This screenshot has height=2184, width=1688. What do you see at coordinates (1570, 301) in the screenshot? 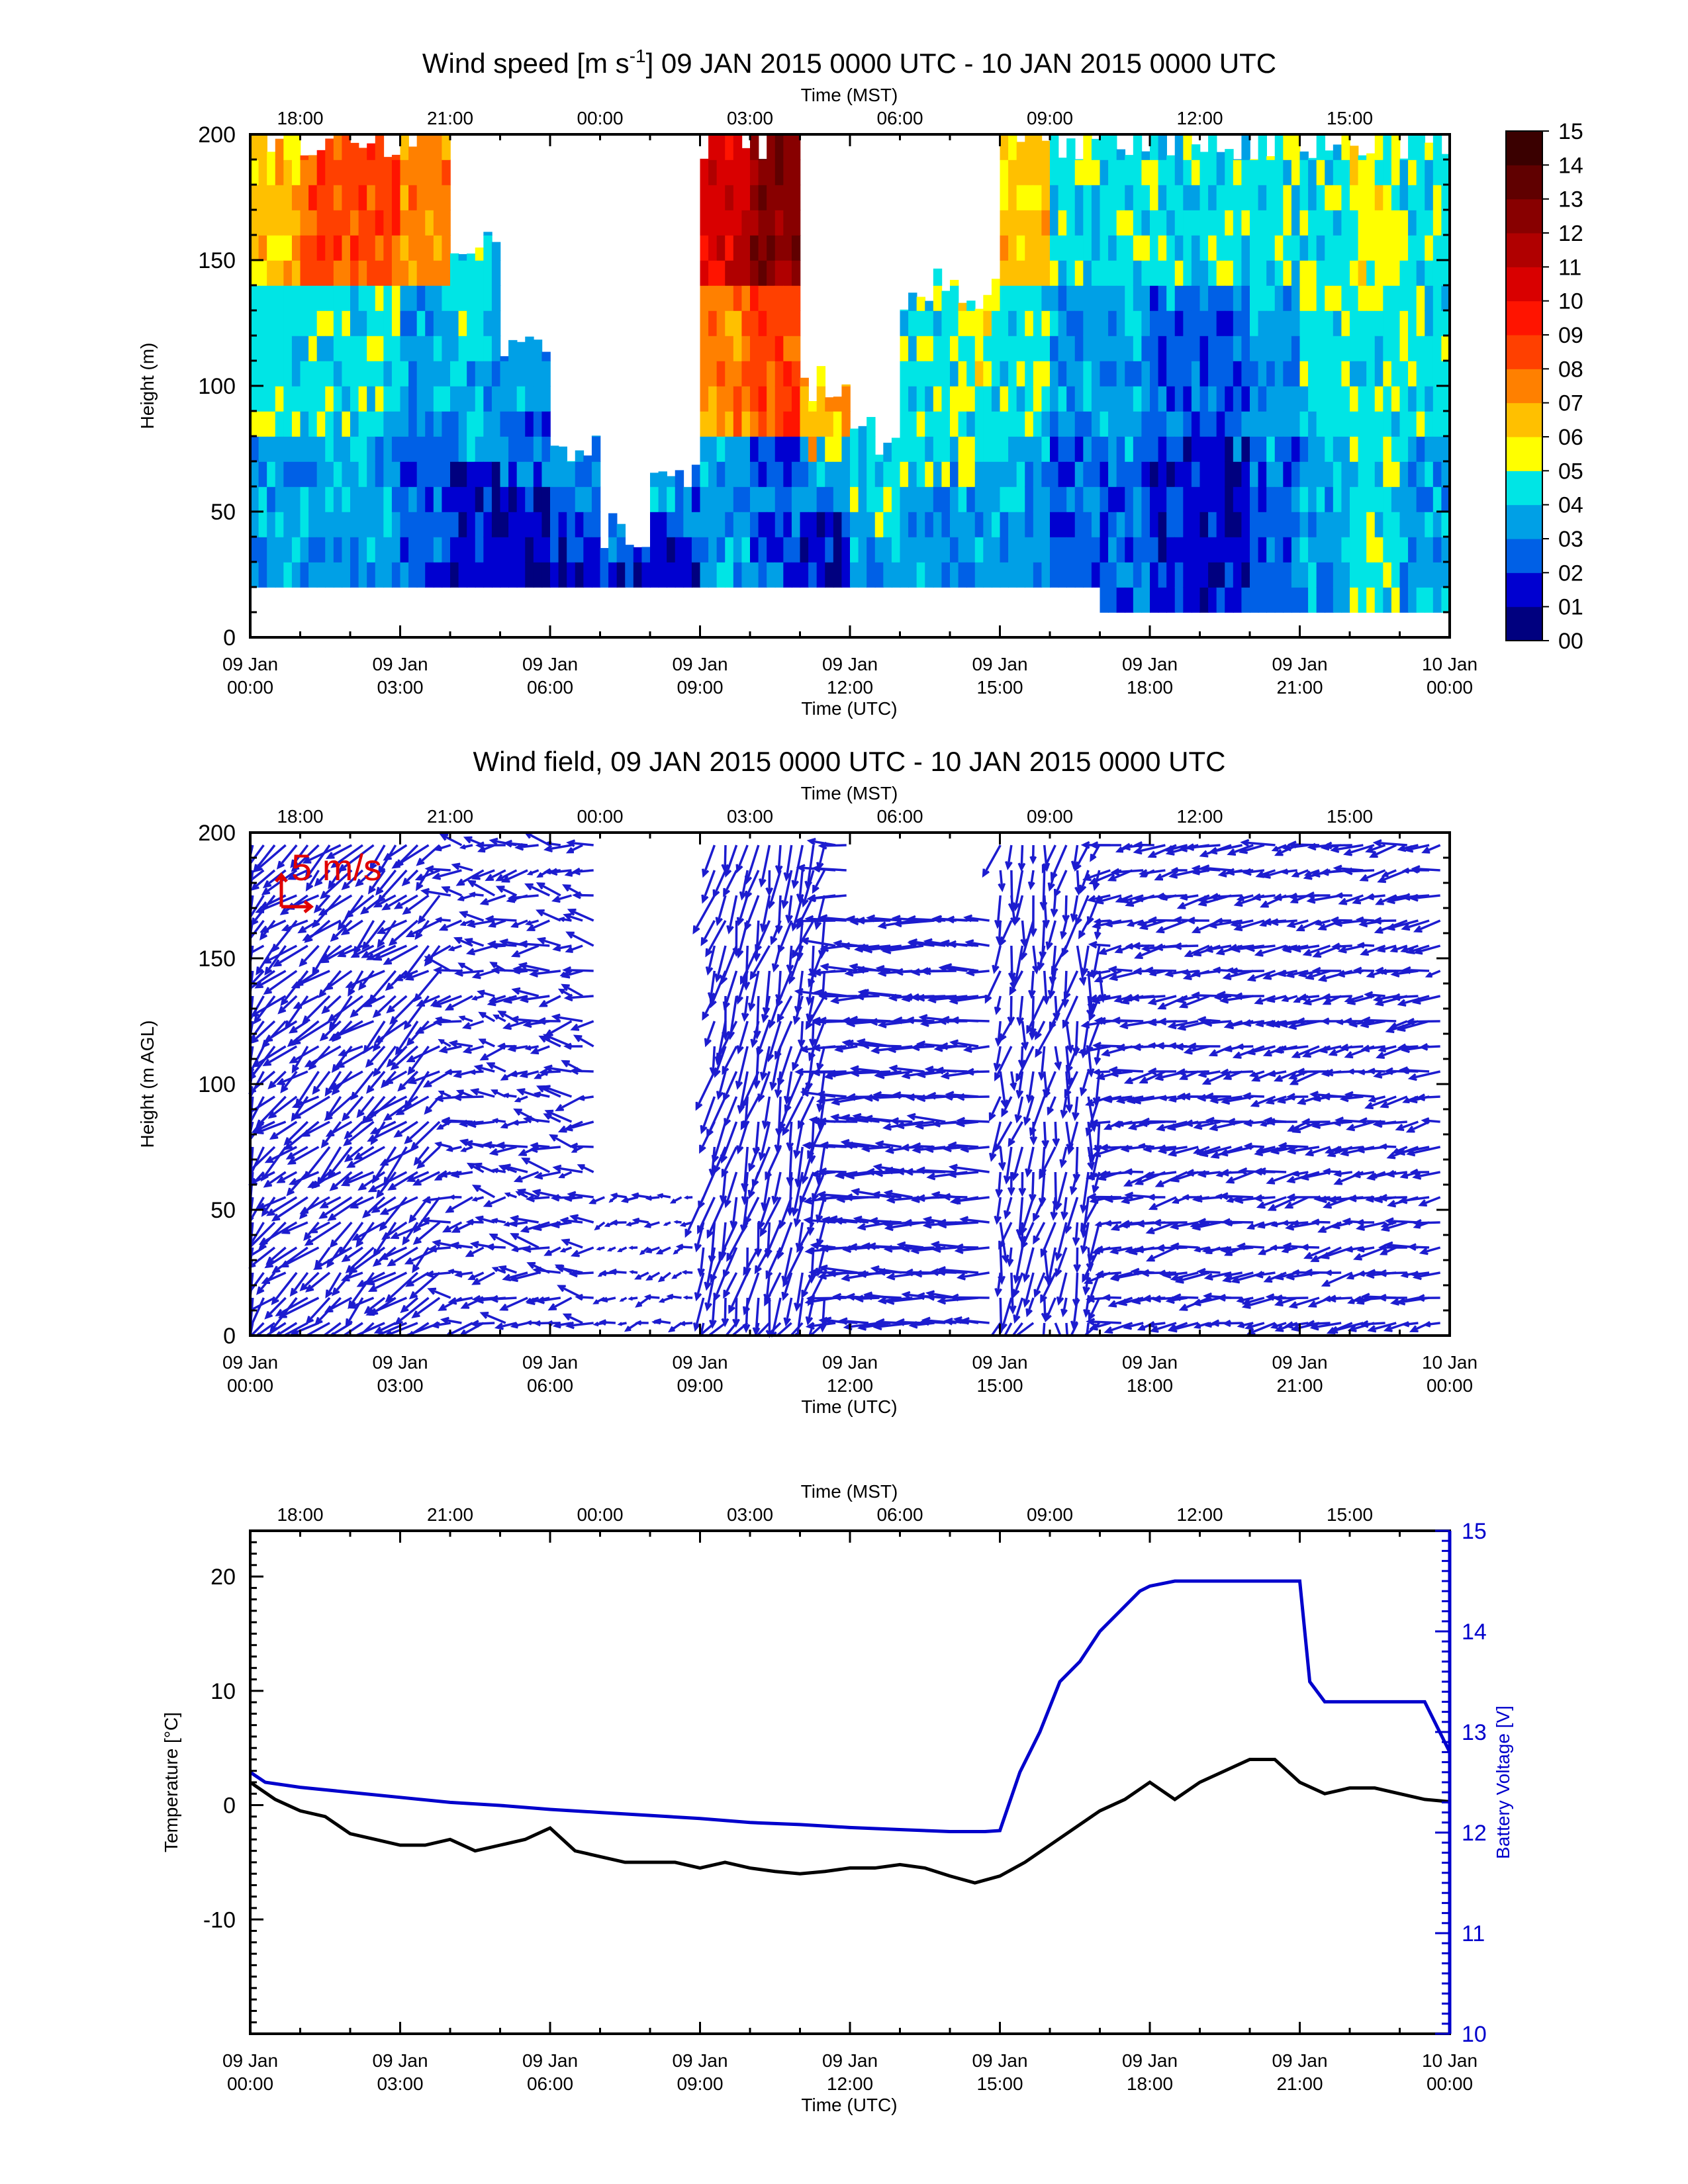
I see `colorbar-label: 10` at bounding box center [1570, 301].